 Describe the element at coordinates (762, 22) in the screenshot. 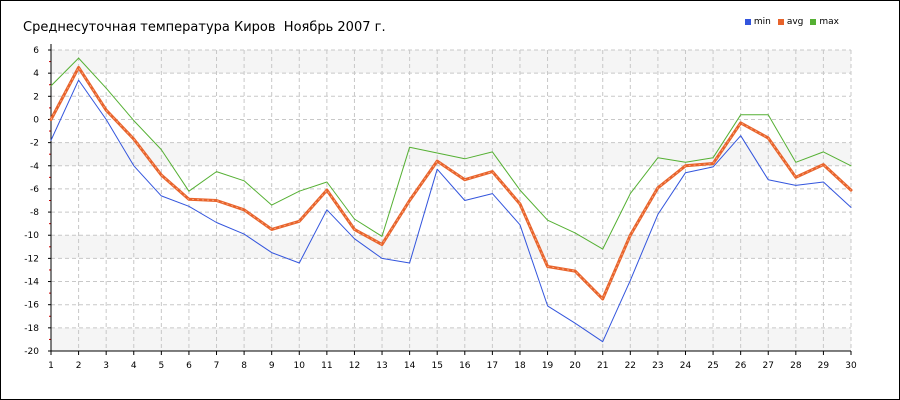

I see `legend-label-min: min` at that location.